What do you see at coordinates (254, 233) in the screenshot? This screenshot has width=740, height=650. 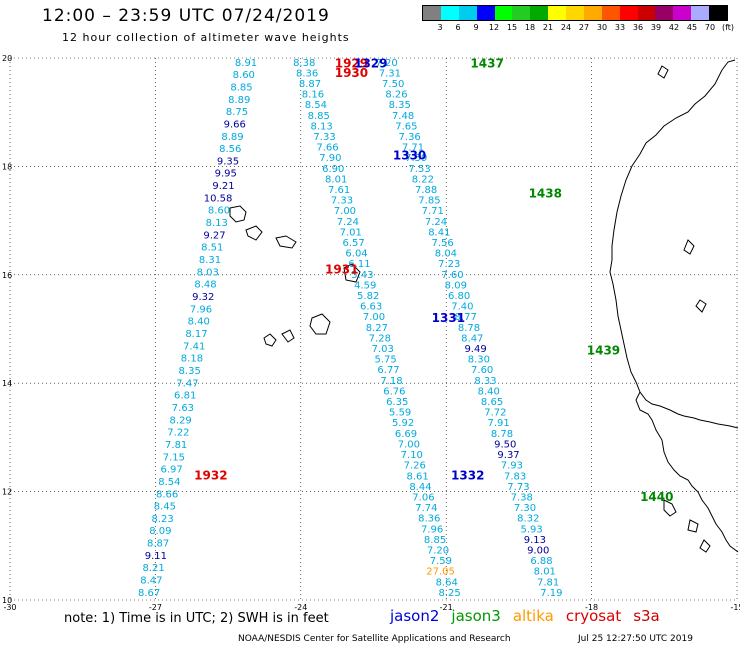 I see `cape-verde-sao-nicolau` at bounding box center [254, 233].